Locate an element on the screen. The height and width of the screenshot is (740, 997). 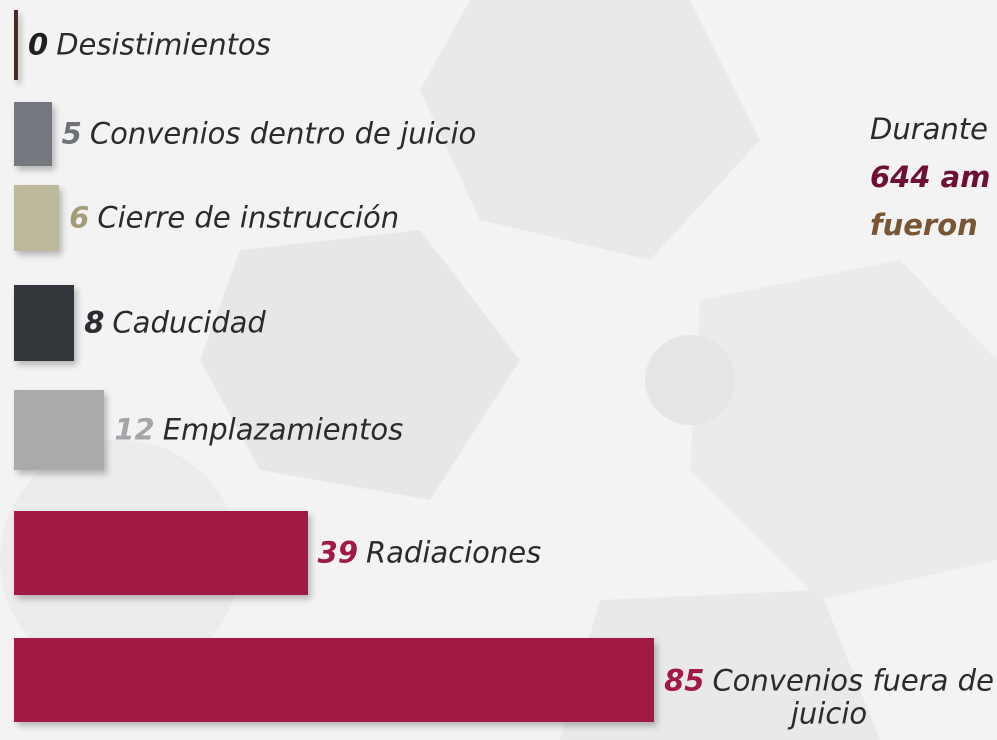
category-label: Radiaciones is located at coordinates (454, 552).